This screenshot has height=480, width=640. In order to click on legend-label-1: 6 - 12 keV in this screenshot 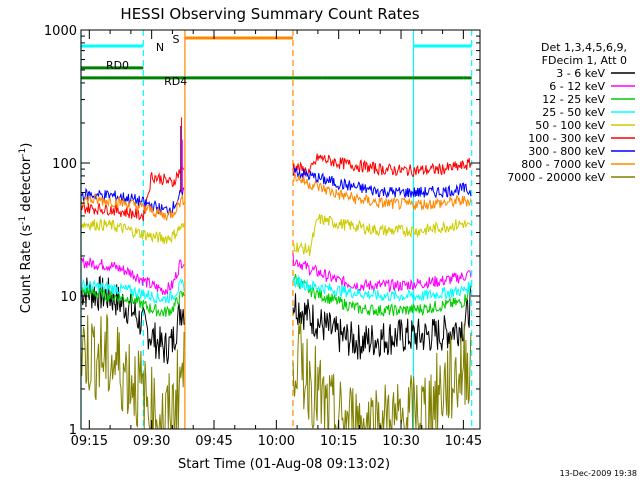, I will do `click(577, 86)`.